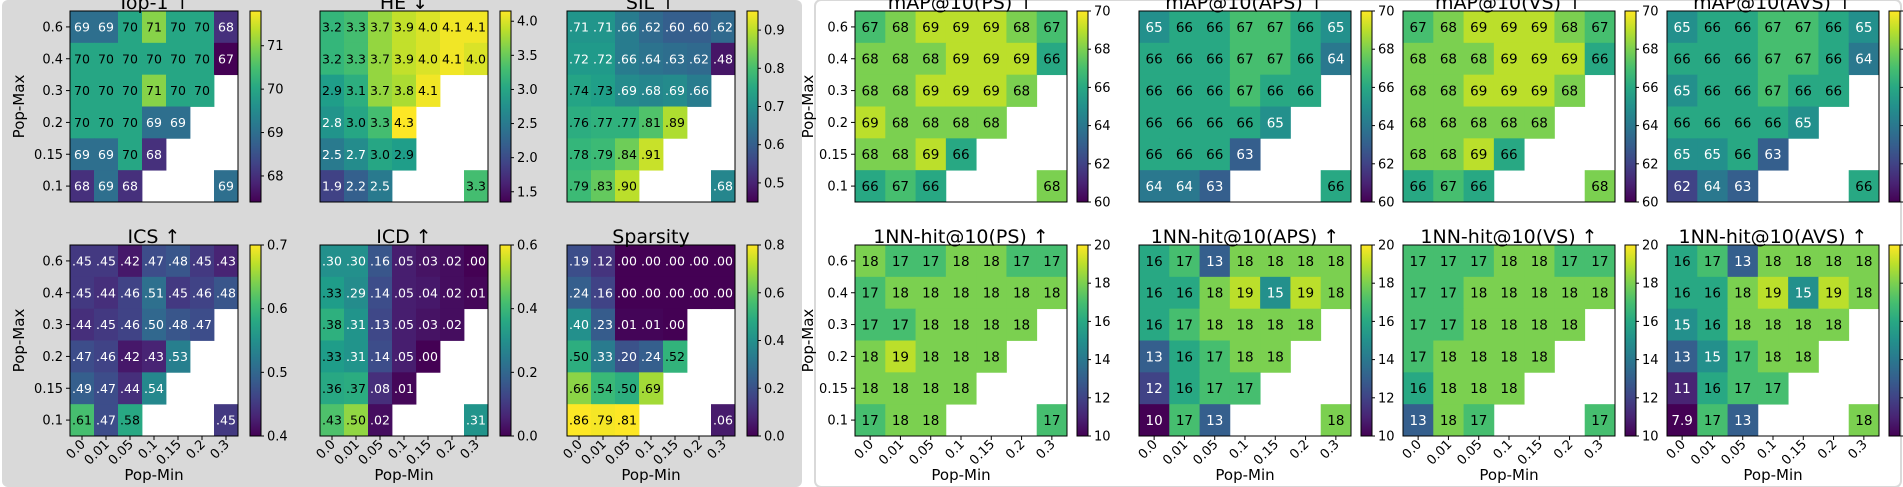 The image size is (1903, 487). What do you see at coordinates (452, 26) in the screenshot?
I see `cell-value-label: 4.1` at bounding box center [452, 26].